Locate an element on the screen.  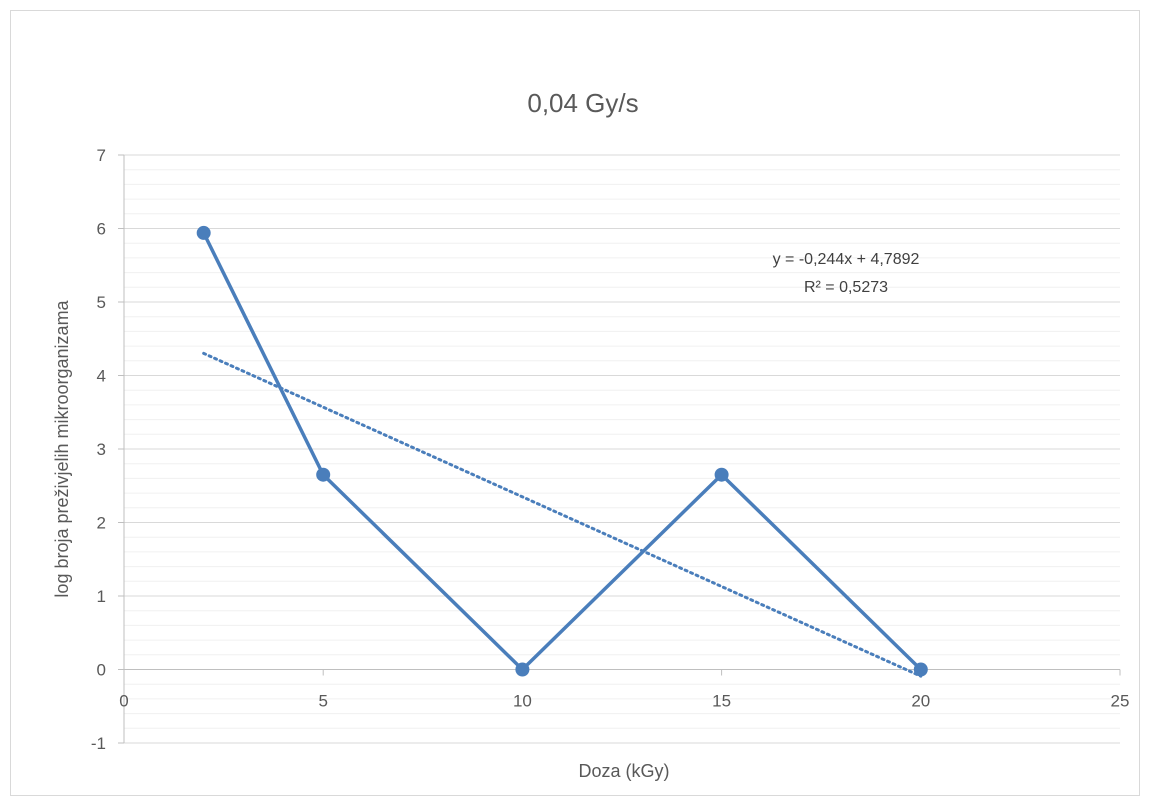
x-axis-label: Doza (kGy) is located at coordinates (623, 771).